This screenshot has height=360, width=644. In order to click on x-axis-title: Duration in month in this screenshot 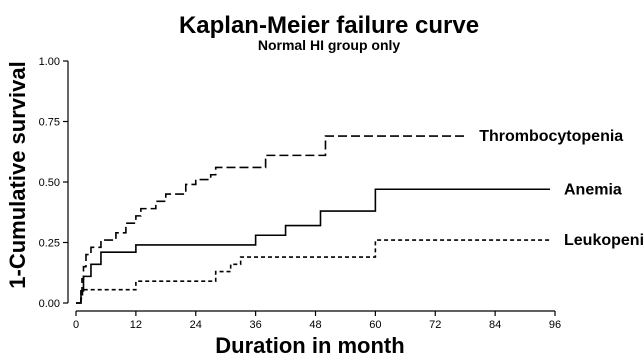, I will do `click(309, 345)`.